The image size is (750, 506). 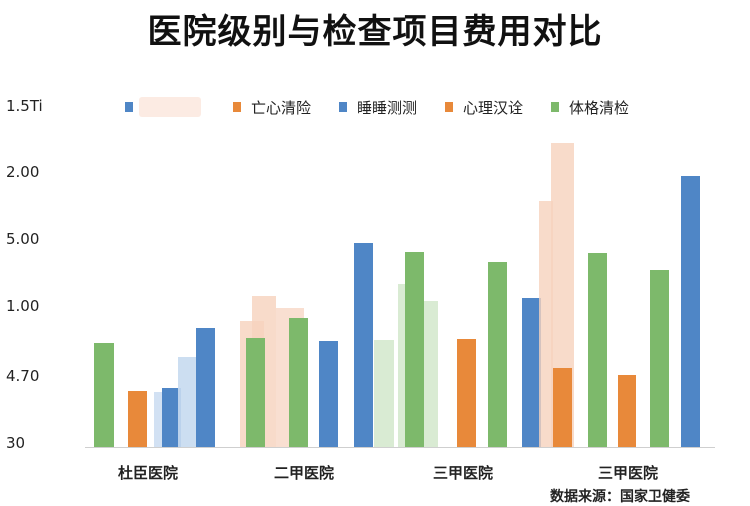 I want to click on x-category-label: 杜臣医院, so click(x=148, y=473).